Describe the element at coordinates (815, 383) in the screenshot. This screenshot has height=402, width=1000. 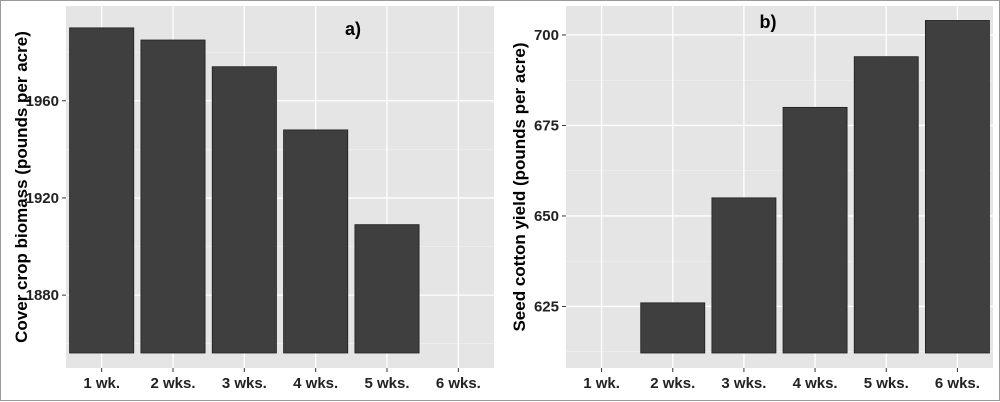
I see `panel-b-x-tick-label: 4 wks.` at that location.